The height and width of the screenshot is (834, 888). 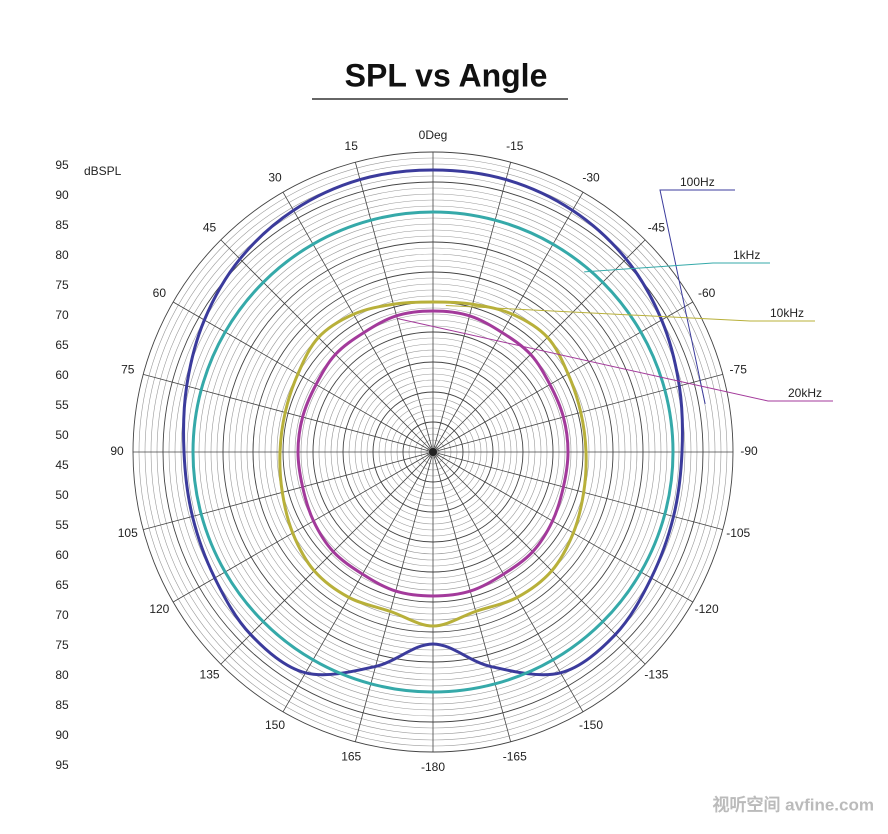 What do you see at coordinates (739, 369) in the screenshot?
I see `angle-tick-label: -75` at bounding box center [739, 369].